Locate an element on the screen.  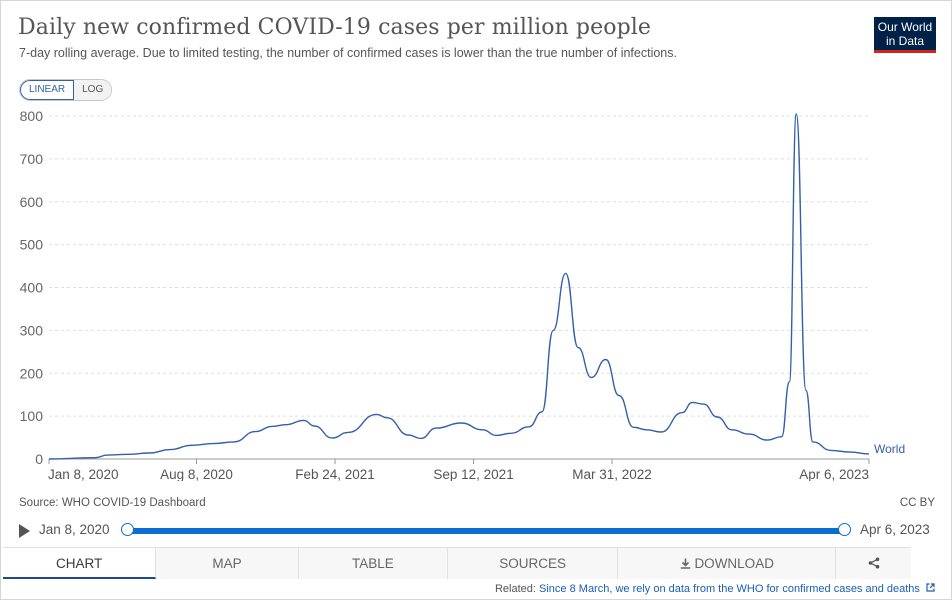
x-tick-label: Jan 8, 2020 is located at coordinates (83, 474).